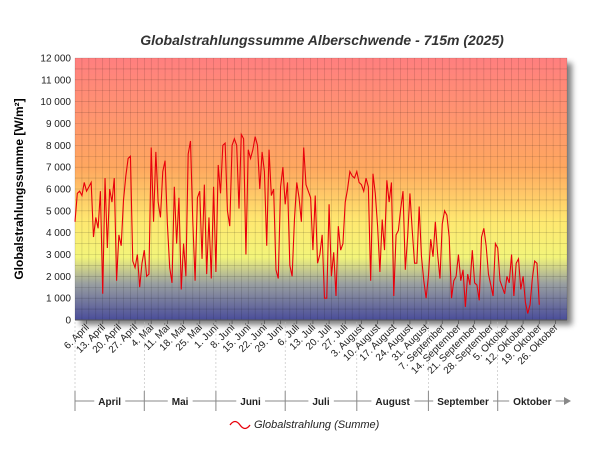 The height and width of the screenshot is (450, 600). I want to click on y-axis-label: Globalstrahlungssumme [W/m²], so click(19, 188).